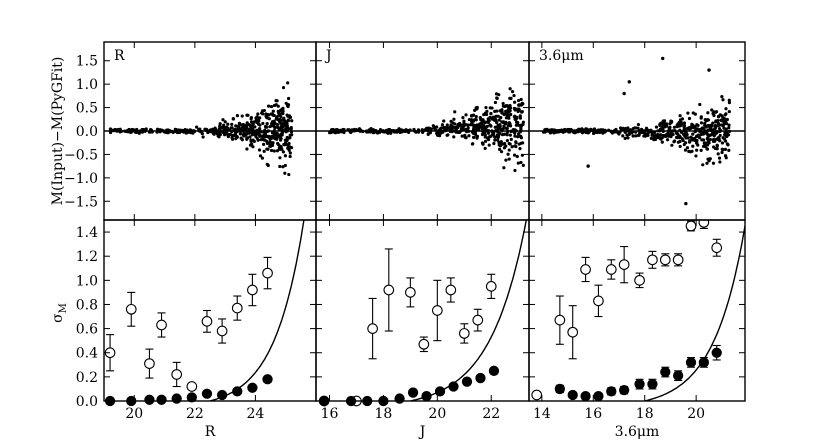 The width and height of the screenshot is (830, 446). I want to click on y-tick-label: 0.8, so click(87, 305).